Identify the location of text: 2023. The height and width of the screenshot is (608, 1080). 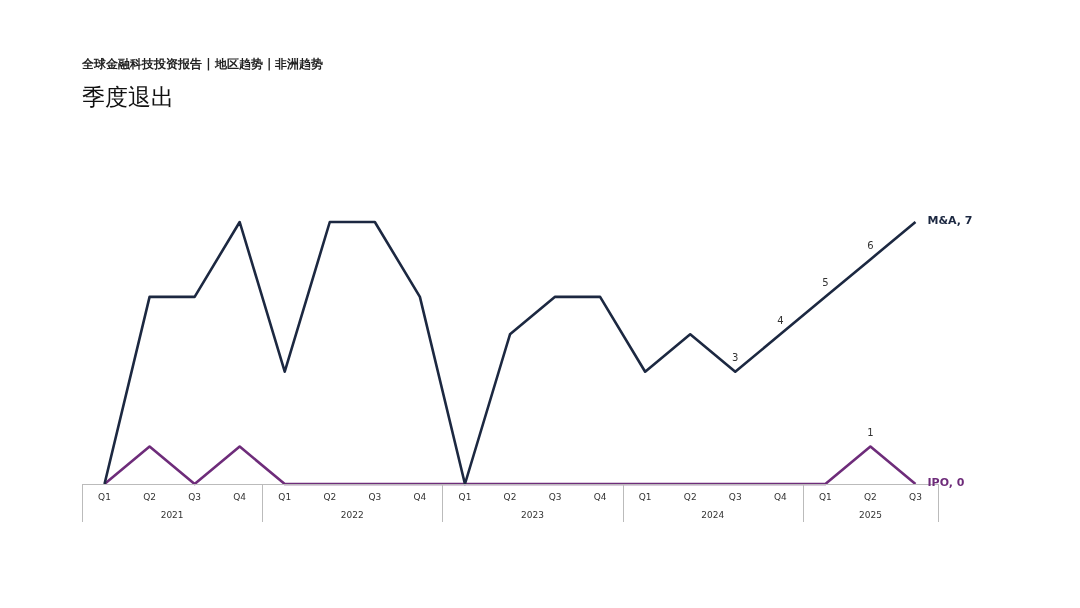
(532, 515).